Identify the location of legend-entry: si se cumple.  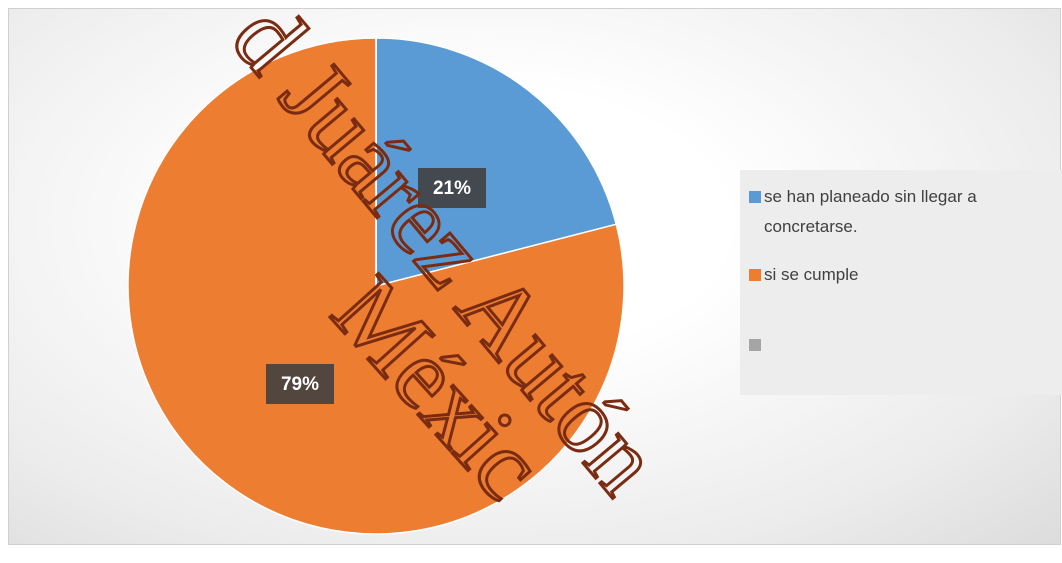
(904, 275).